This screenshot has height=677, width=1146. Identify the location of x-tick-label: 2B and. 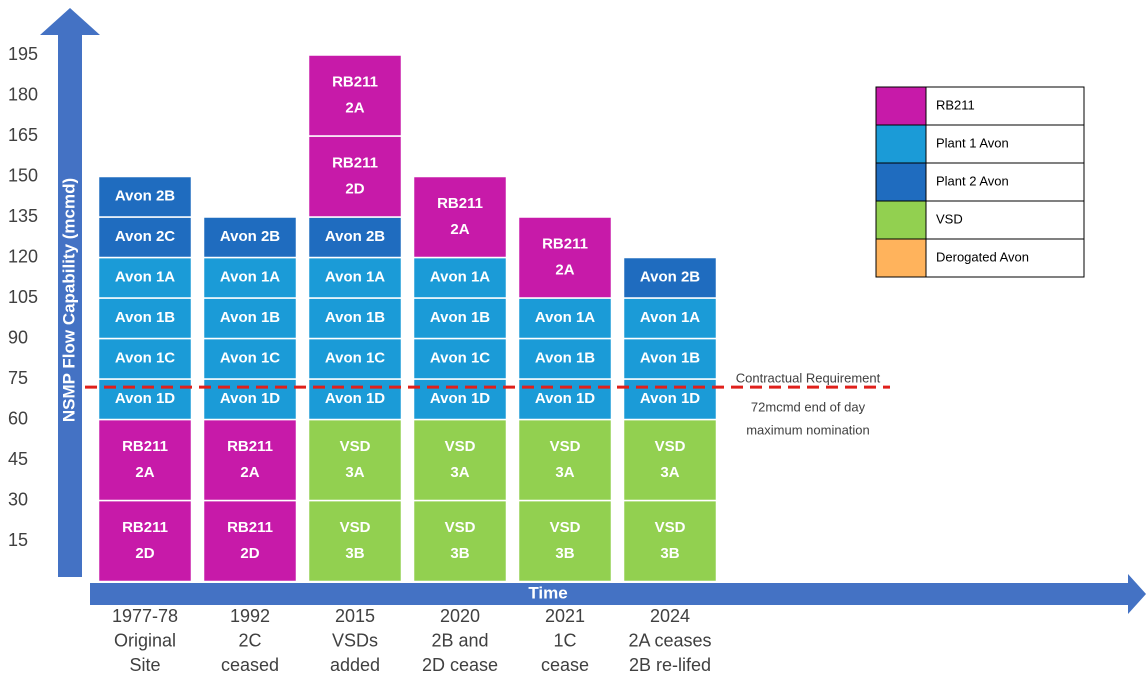
(459, 640).